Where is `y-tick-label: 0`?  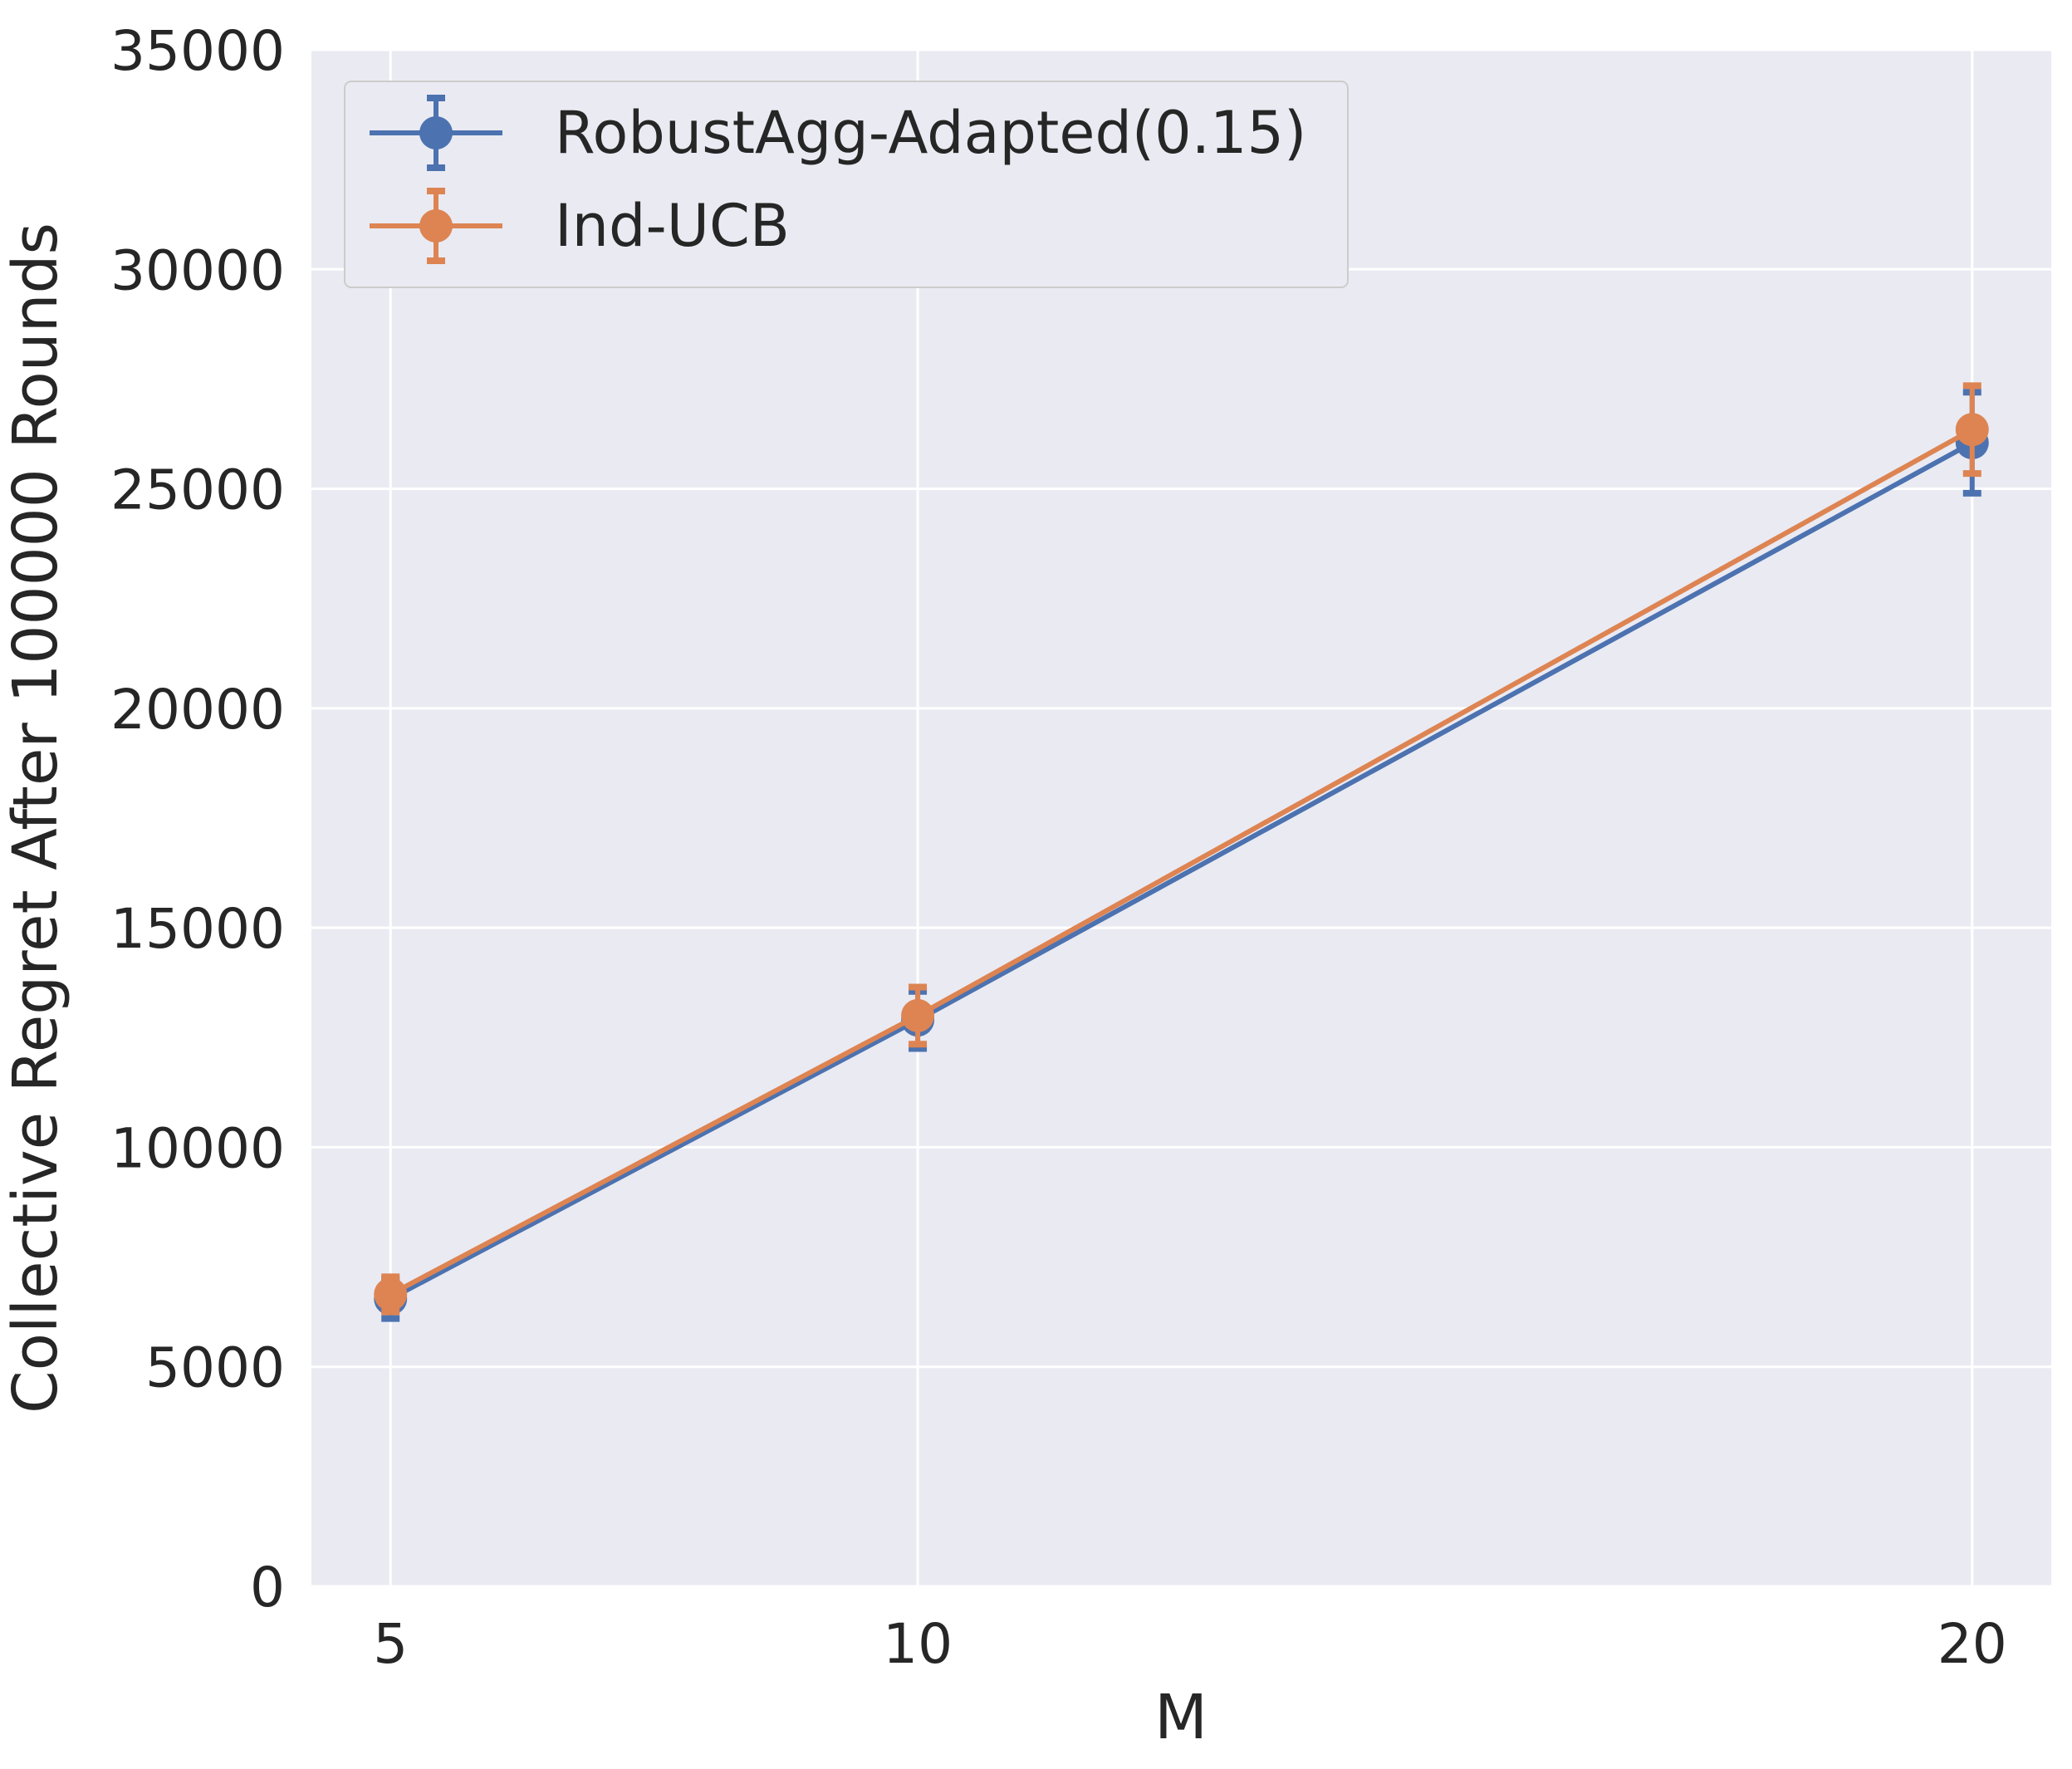 y-tick-label: 0 is located at coordinates (267, 1588).